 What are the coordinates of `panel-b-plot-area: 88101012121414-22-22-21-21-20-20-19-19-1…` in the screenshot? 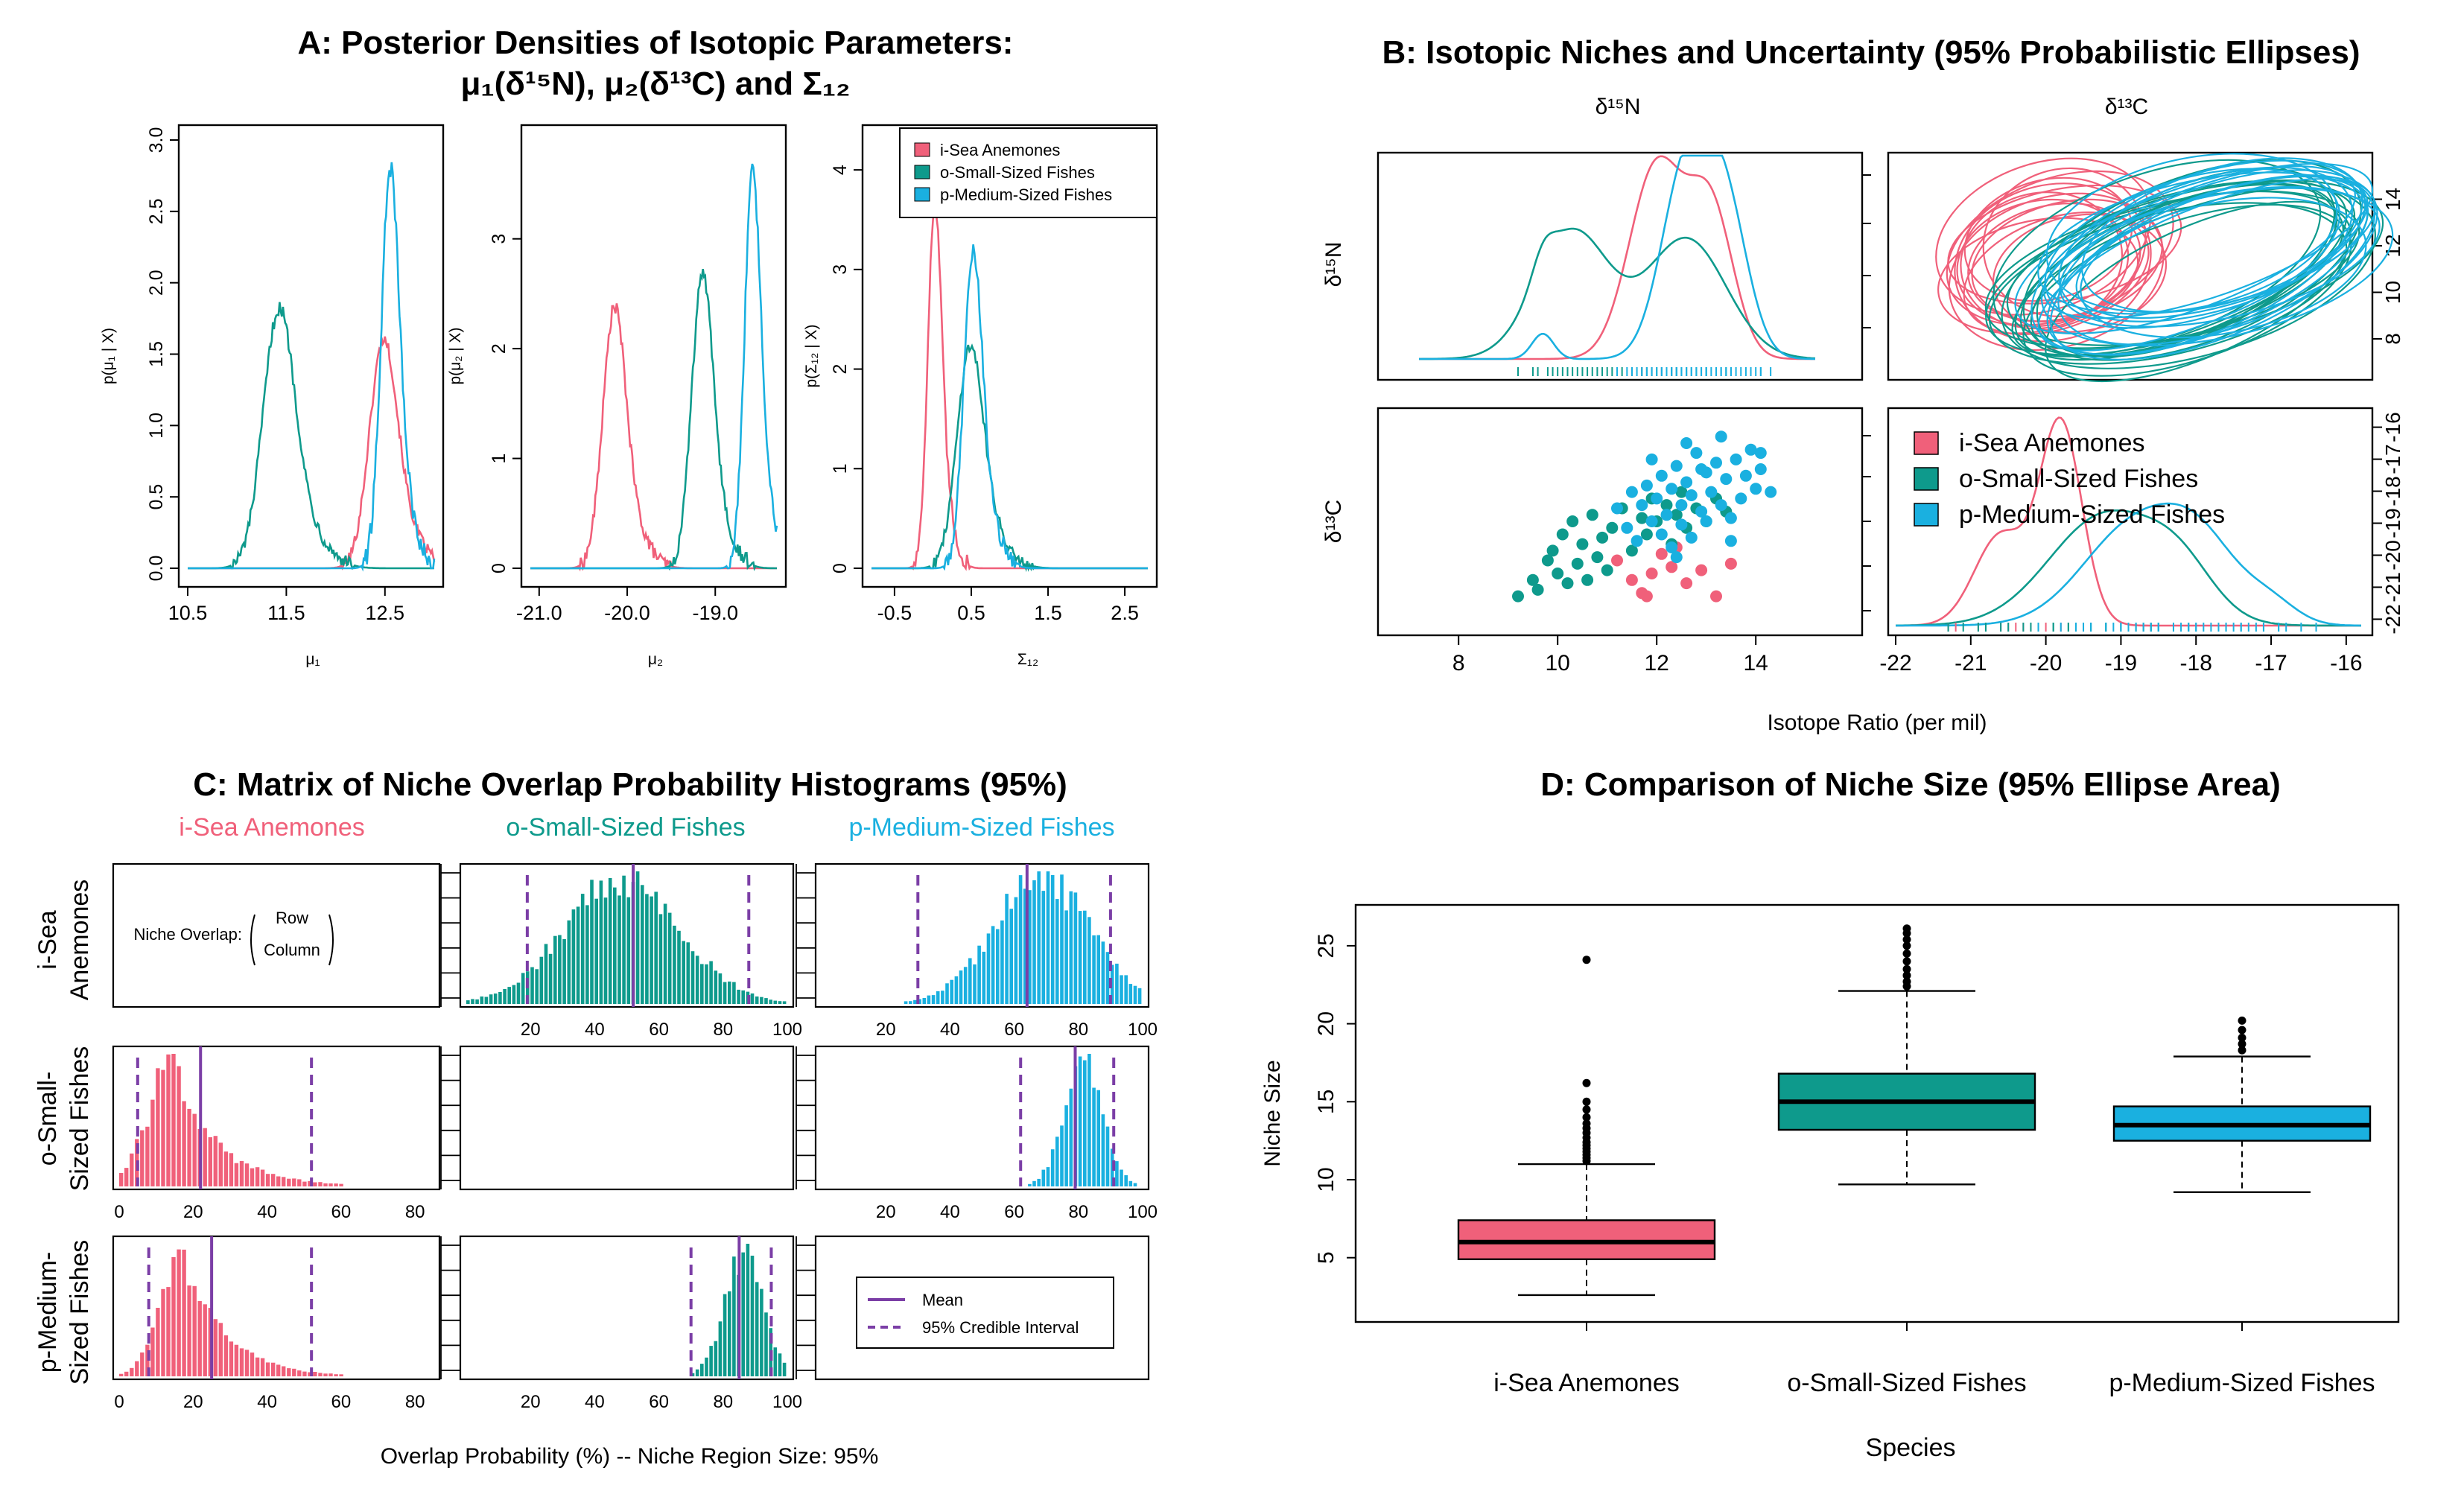 It's located at (1911, 415).